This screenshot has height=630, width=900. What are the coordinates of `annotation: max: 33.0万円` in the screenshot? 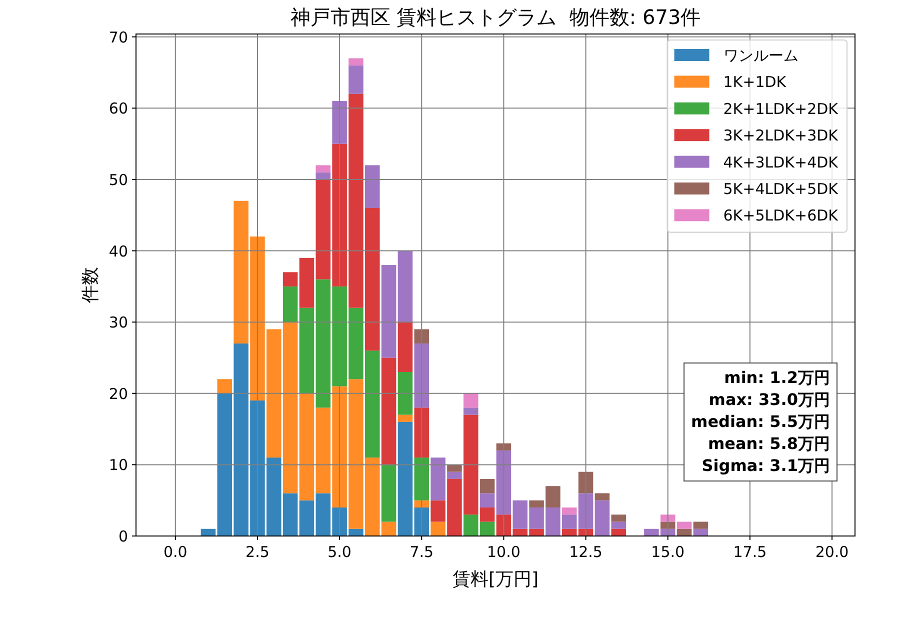 It's located at (769, 399).